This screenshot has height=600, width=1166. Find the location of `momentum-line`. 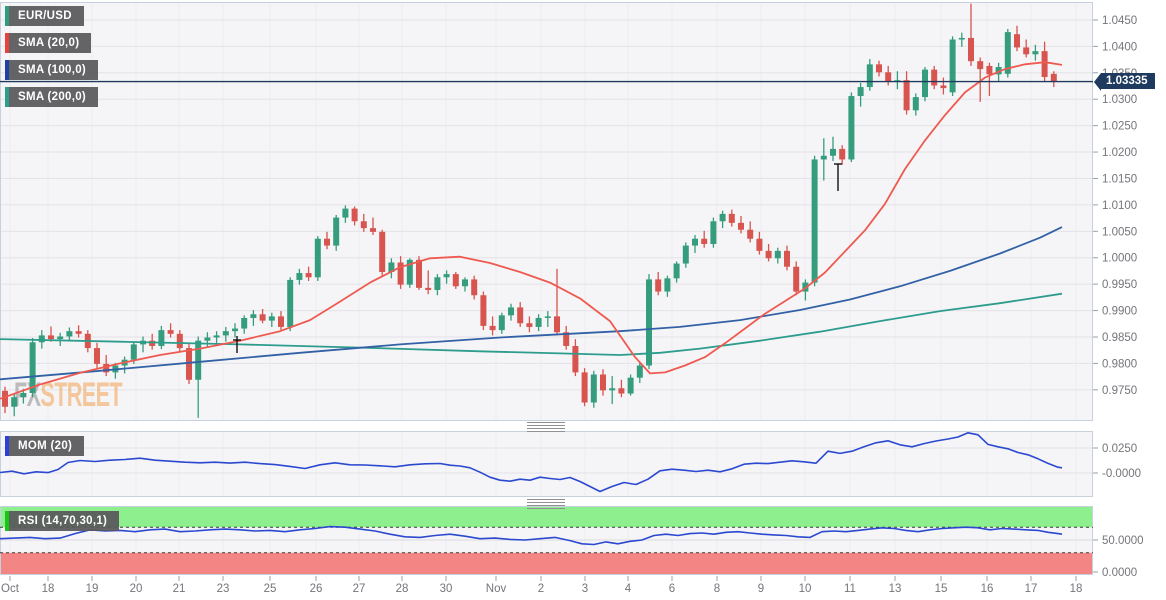

momentum-line is located at coordinates (531, 462).